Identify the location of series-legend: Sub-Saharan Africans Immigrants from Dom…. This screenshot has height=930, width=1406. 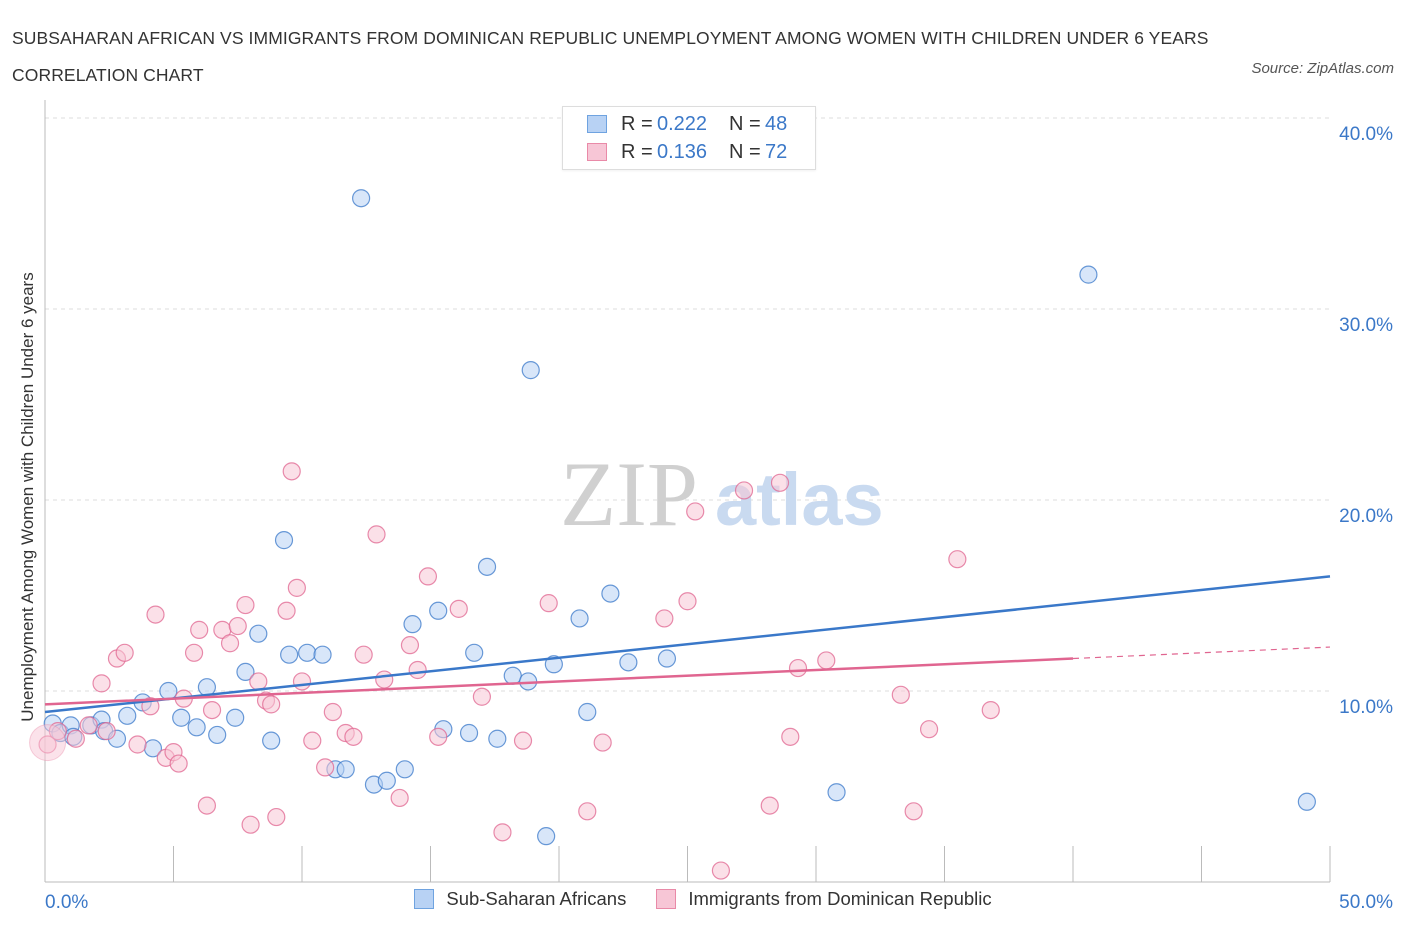
(703, 899).